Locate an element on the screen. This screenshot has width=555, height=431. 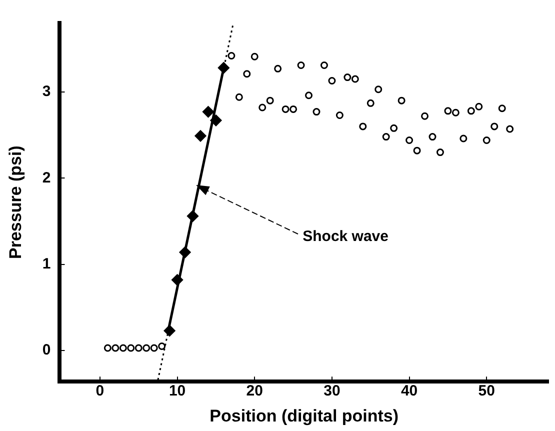
x-tick-label: 50 is located at coordinates (486, 391).